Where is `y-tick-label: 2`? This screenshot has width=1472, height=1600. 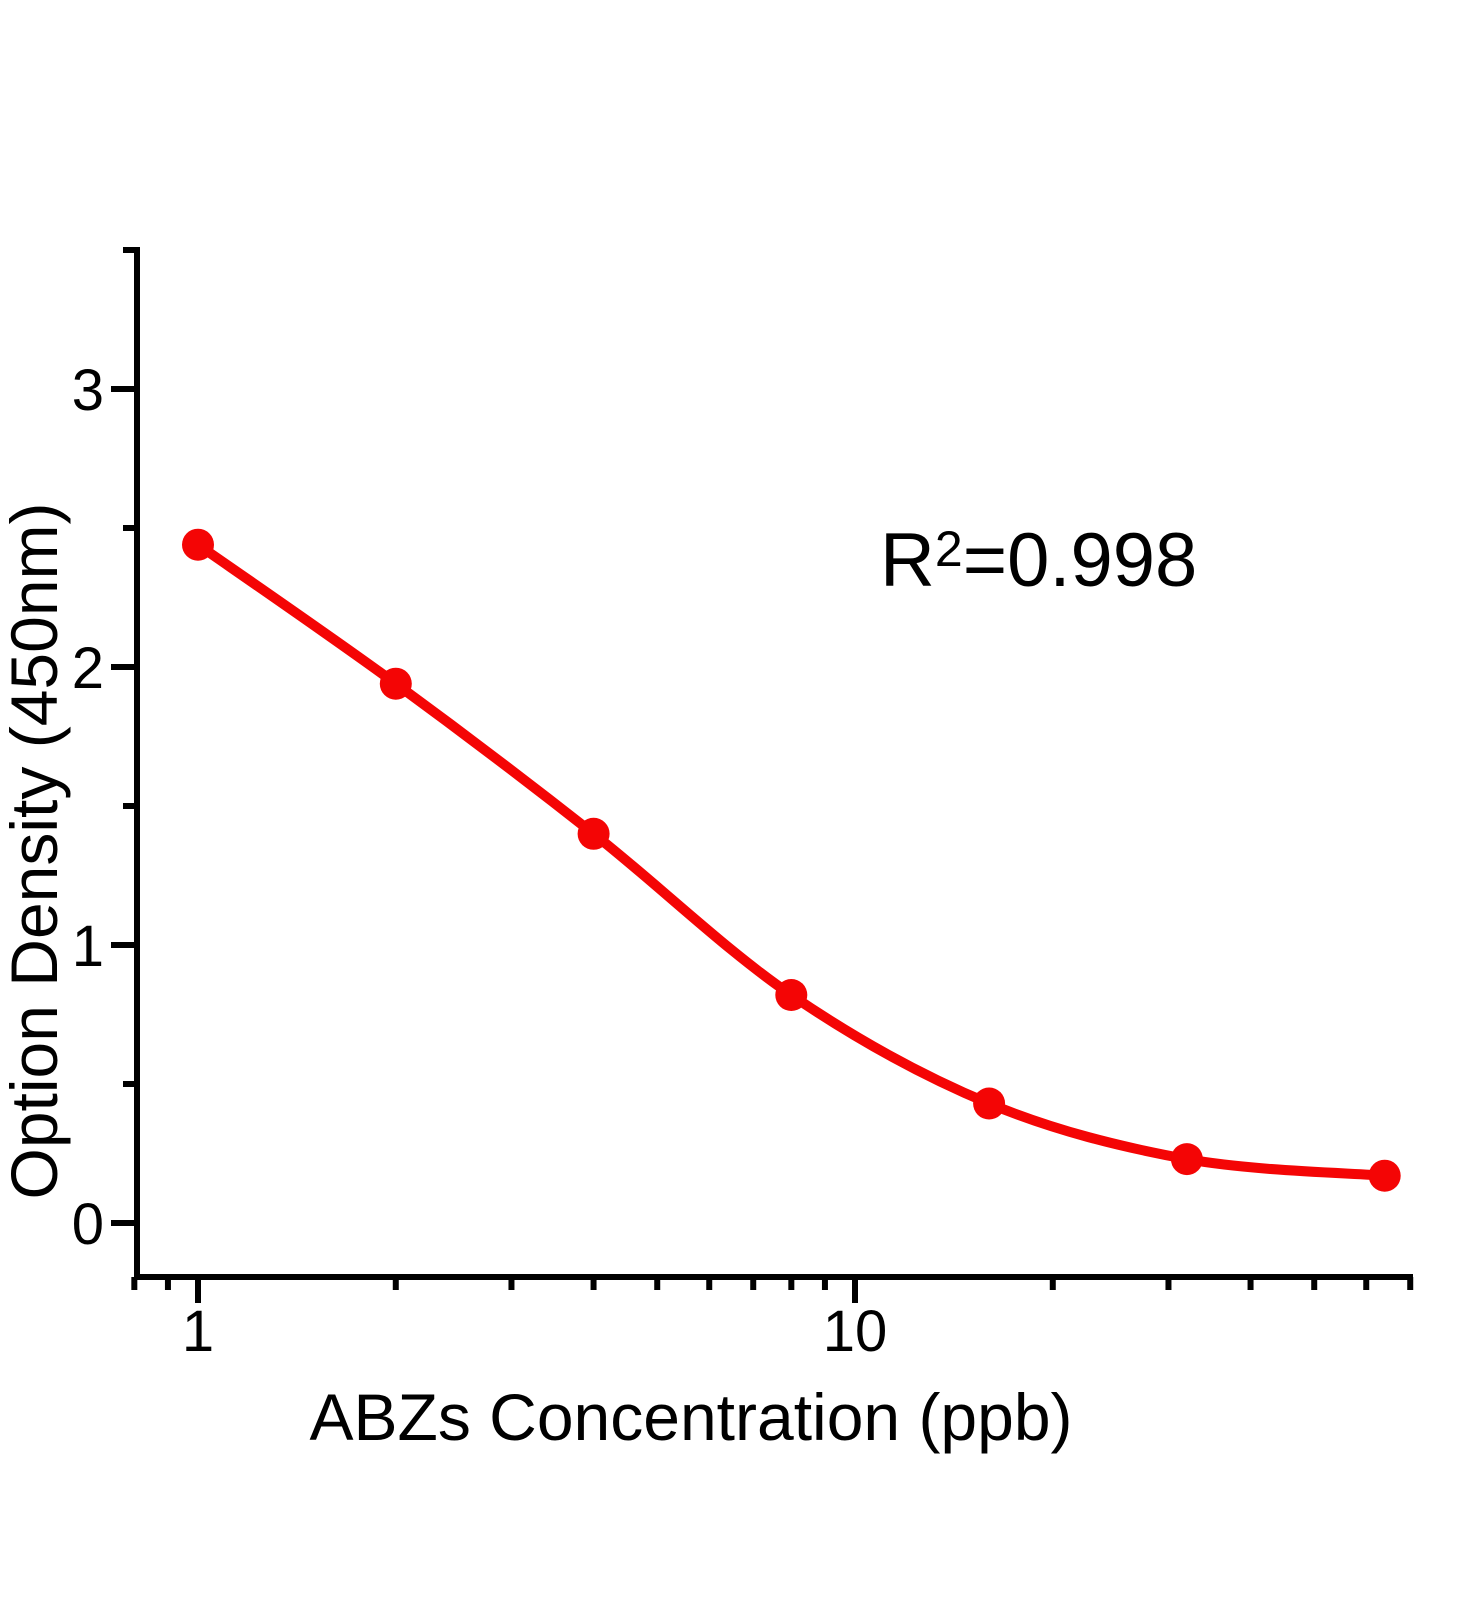 y-tick-label: 2 is located at coordinates (88, 668).